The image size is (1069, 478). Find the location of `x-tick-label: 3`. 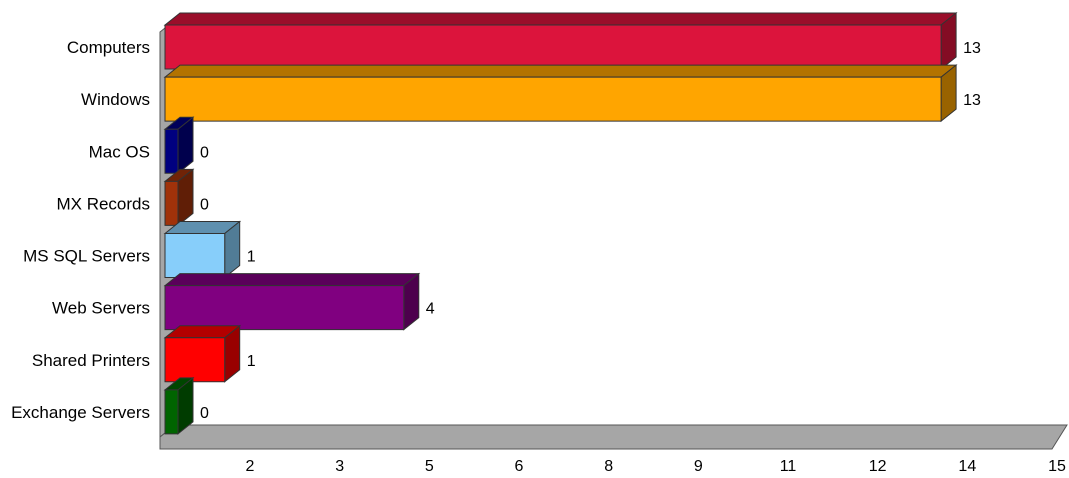

x-tick-label: 3 is located at coordinates (339, 466).